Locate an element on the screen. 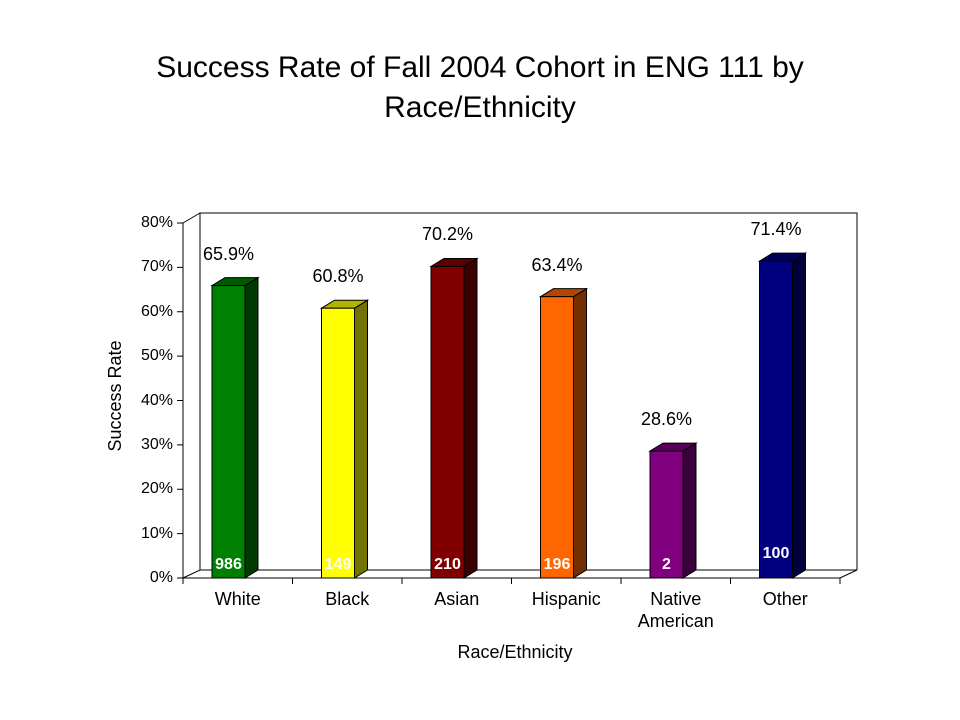 The height and width of the screenshot is (720, 960). count-label: 100 is located at coordinates (776, 553).